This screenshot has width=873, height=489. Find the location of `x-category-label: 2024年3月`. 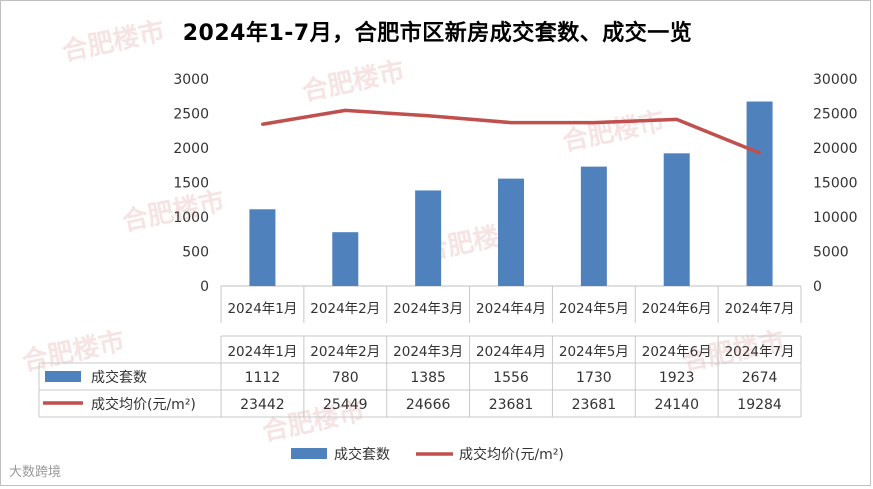

x-category-label: 2024年3月 is located at coordinates (428, 309).